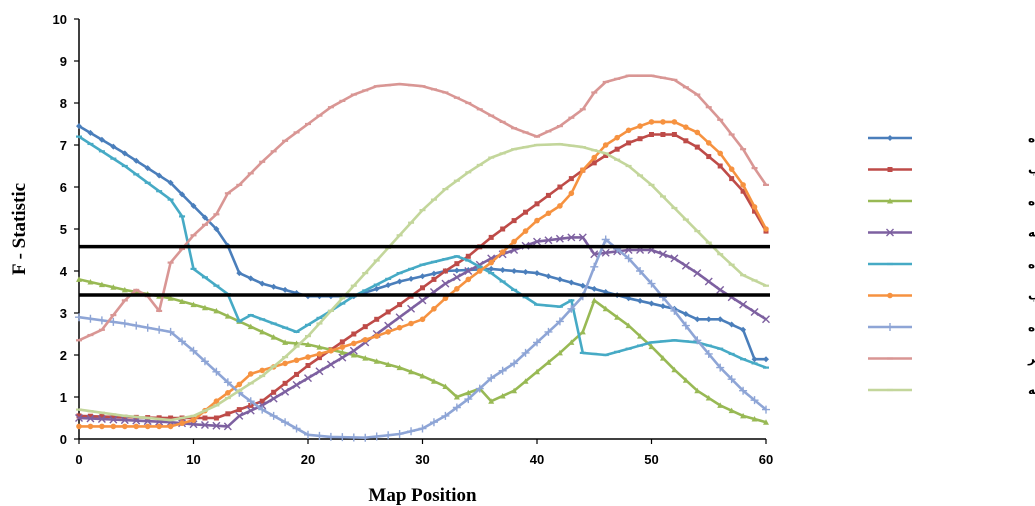  I want to click on legend-label: درصد سینه, so click(1031, 233).